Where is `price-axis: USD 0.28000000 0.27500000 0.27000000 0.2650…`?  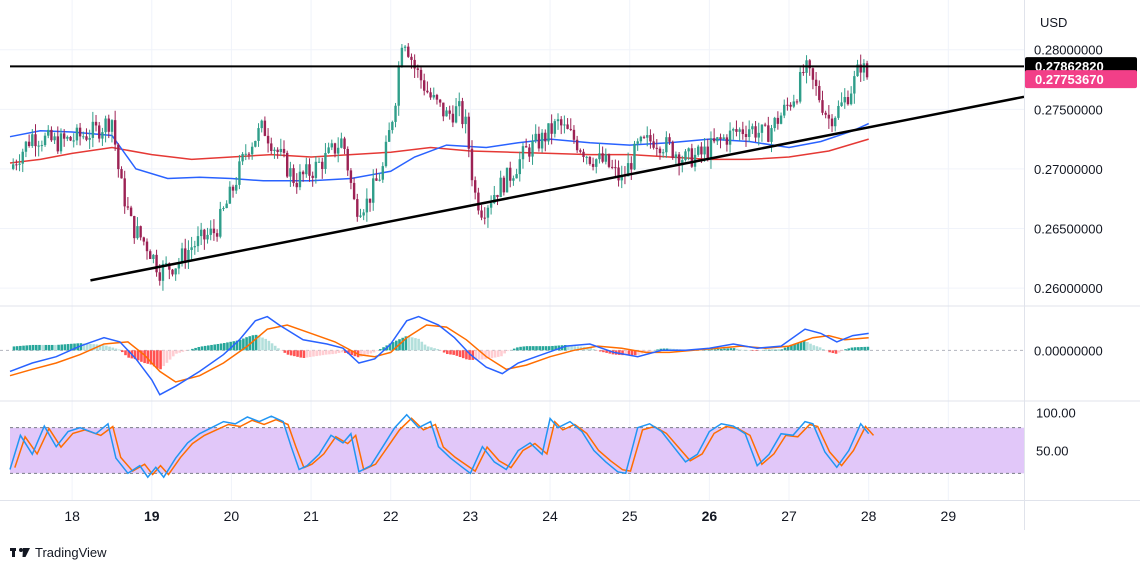 price-axis: USD 0.28000000 0.27500000 0.27000000 0.2650… is located at coordinates (1081, 155).